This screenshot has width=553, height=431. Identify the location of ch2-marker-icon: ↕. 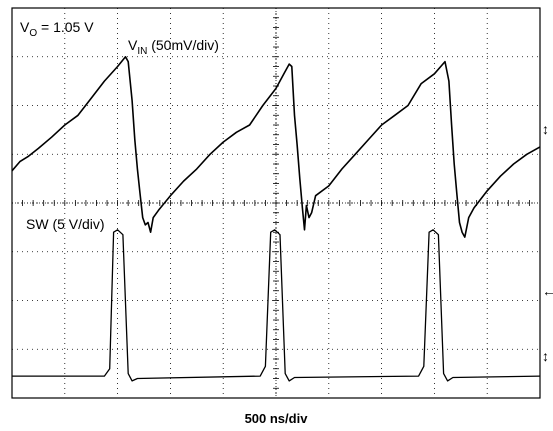
(545, 356).